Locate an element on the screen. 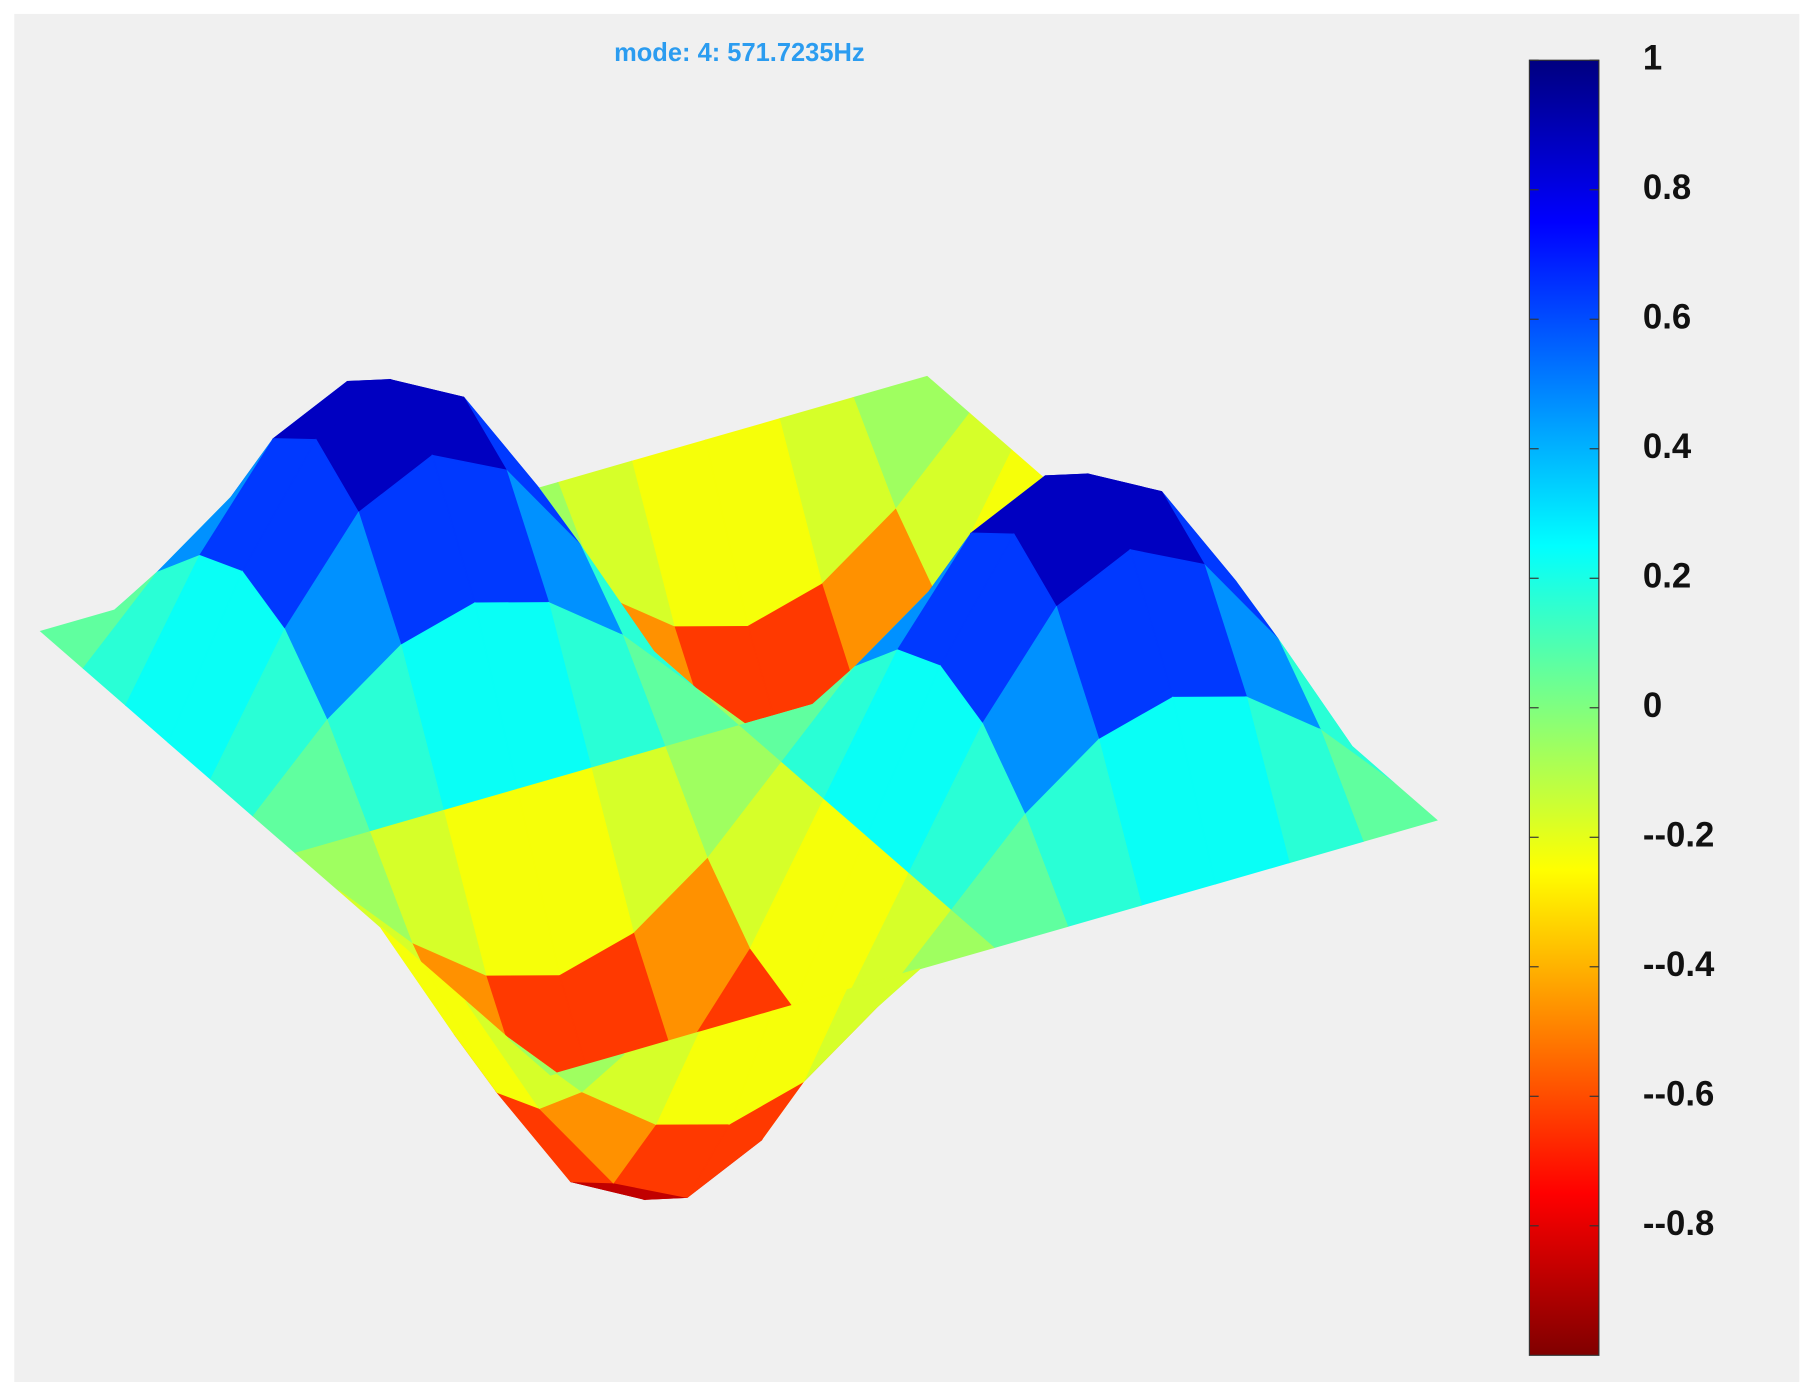  colorbar is located at coordinates (1564, 707).